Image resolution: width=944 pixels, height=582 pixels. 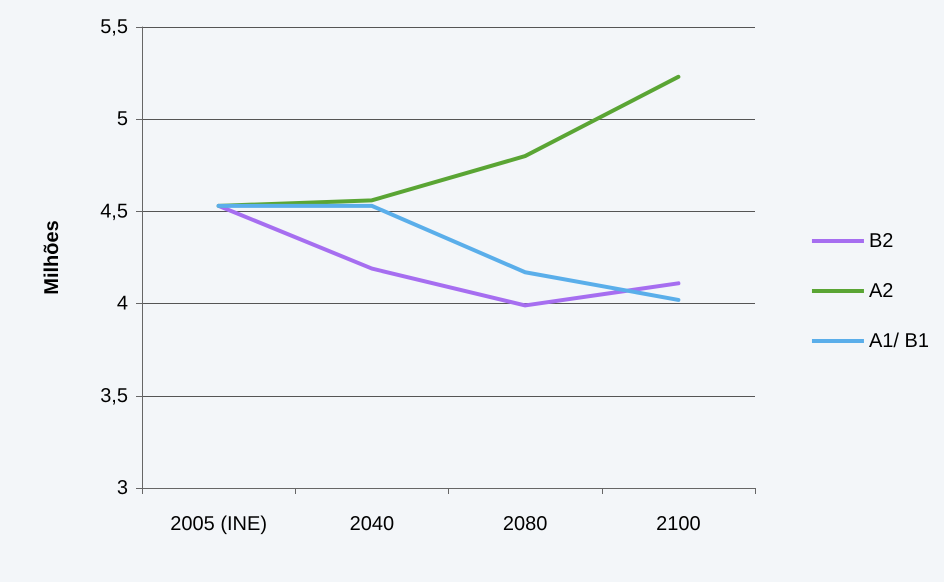 I want to click on legend-label: B2, so click(x=881, y=241).